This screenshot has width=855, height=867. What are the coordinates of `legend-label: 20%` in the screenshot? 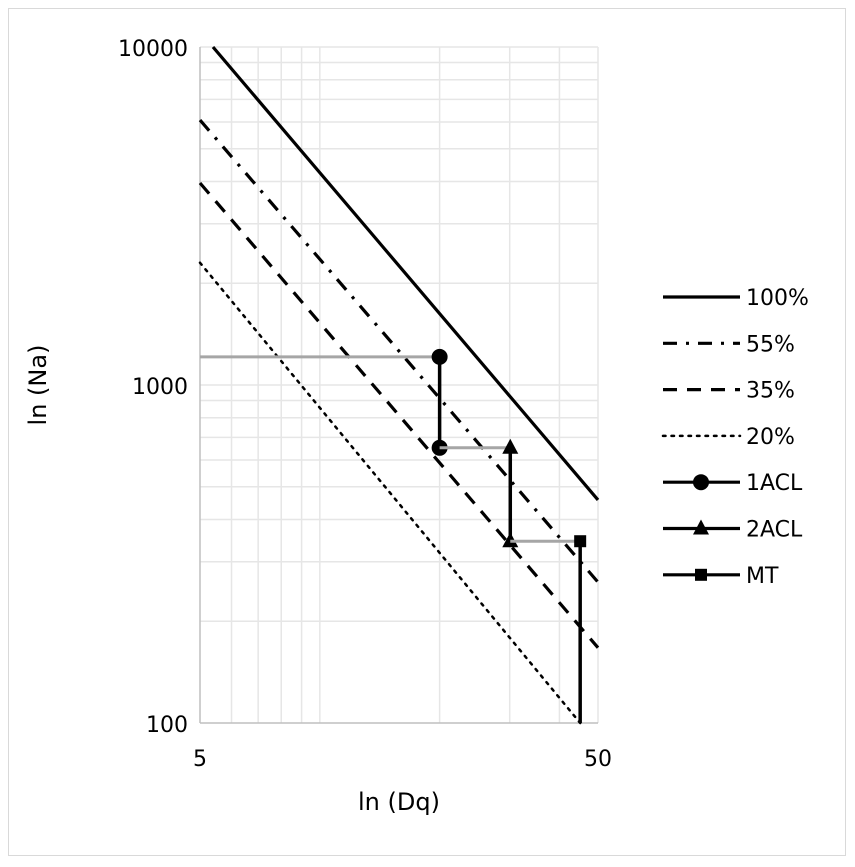 It's located at (770, 437).